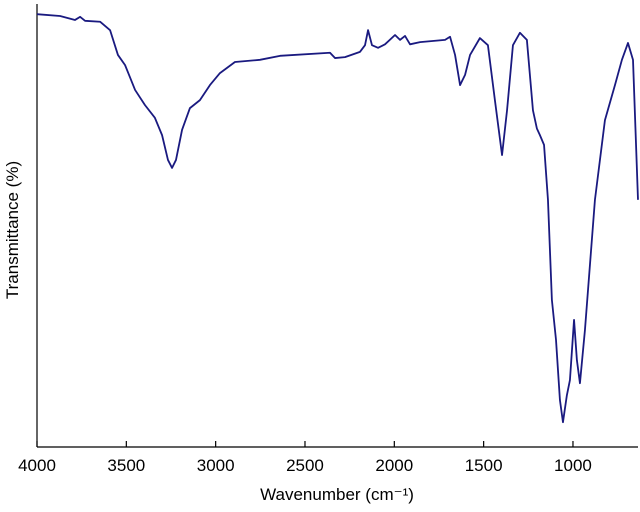 The height and width of the screenshot is (512, 640). Describe the element at coordinates (484, 465) in the screenshot. I see `x-tick-label: 1500` at that location.